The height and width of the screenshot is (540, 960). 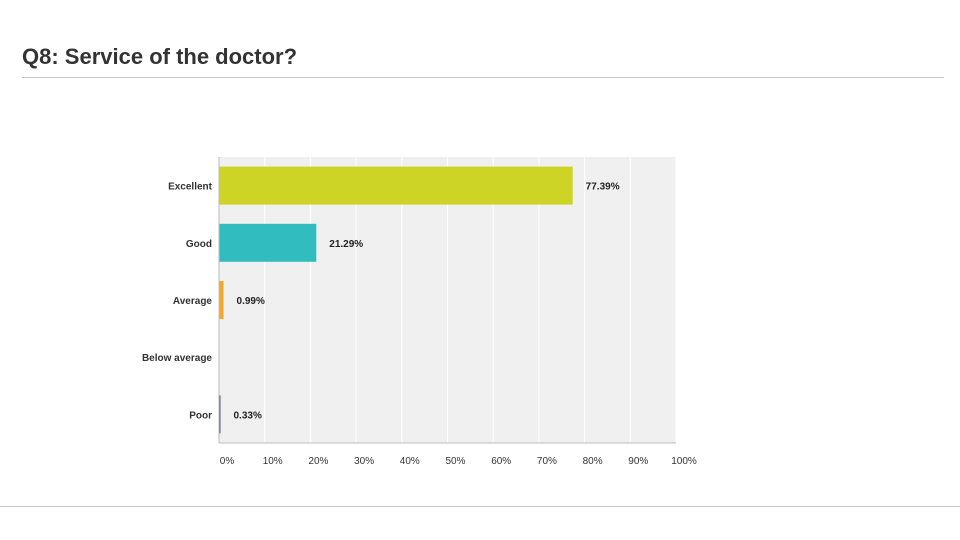 What do you see at coordinates (273, 461) in the screenshot?
I see `x-tick-label: 10%` at bounding box center [273, 461].